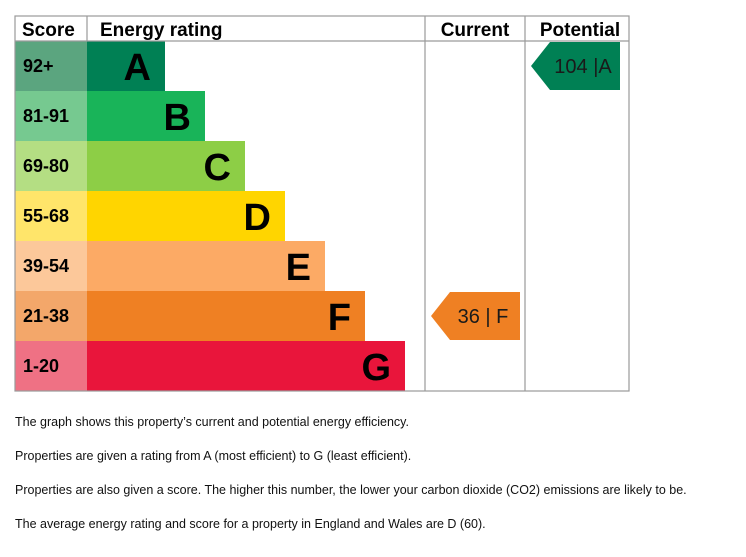 The image size is (746, 557). I want to click on band-letter-g: G, so click(376, 368).